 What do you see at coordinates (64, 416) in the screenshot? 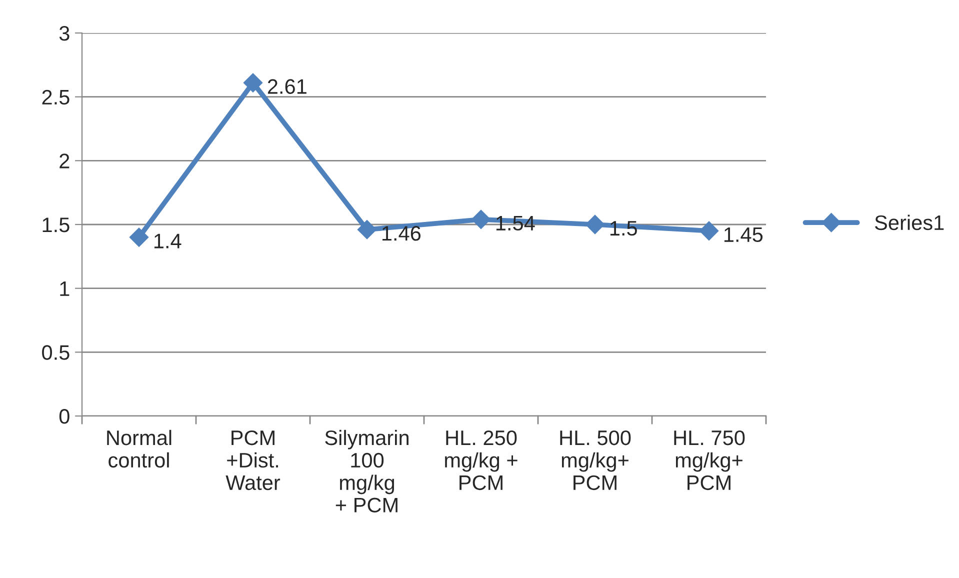
I see `y-tick-label: 0` at bounding box center [64, 416].